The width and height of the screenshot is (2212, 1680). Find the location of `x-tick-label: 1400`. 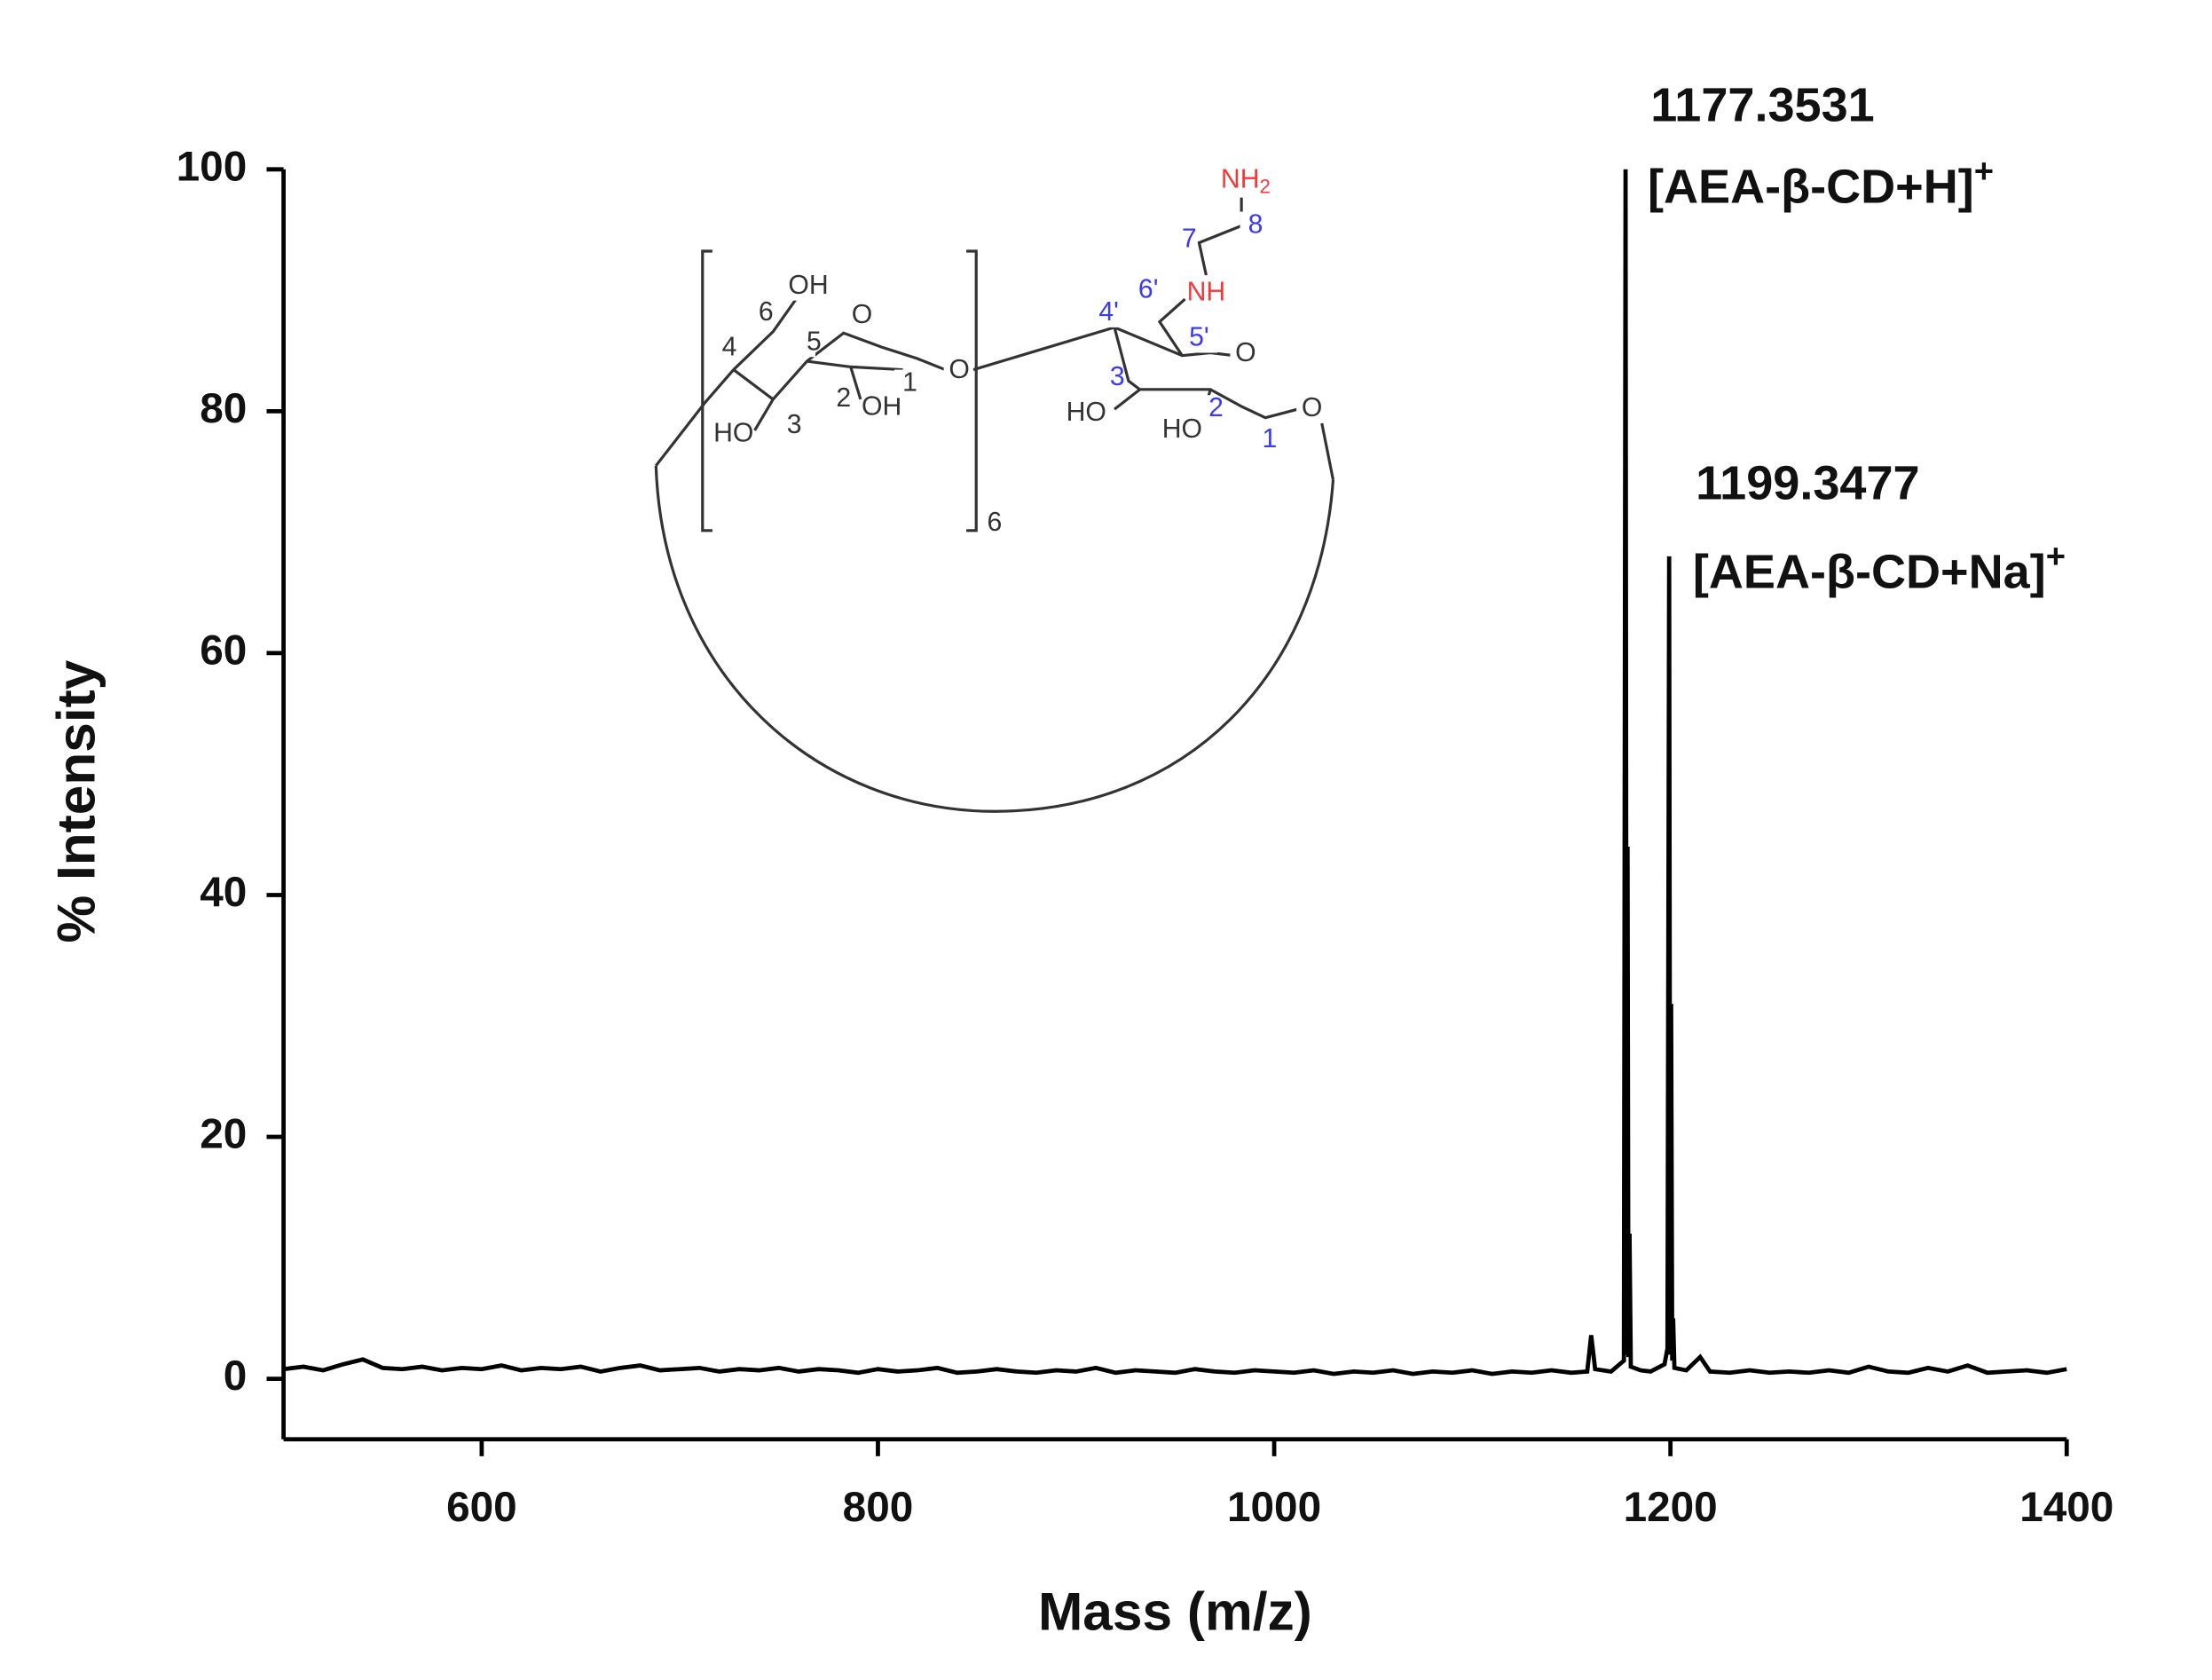

x-tick-label: 1400 is located at coordinates (2066, 1507).